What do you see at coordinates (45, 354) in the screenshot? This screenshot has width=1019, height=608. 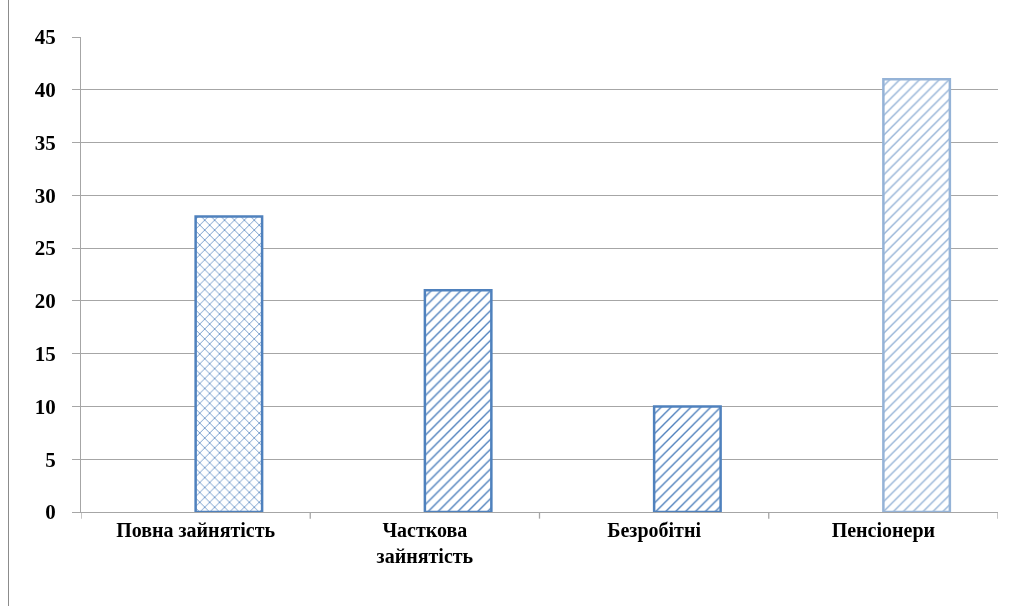 I see `y-tick-label: 15` at bounding box center [45, 354].